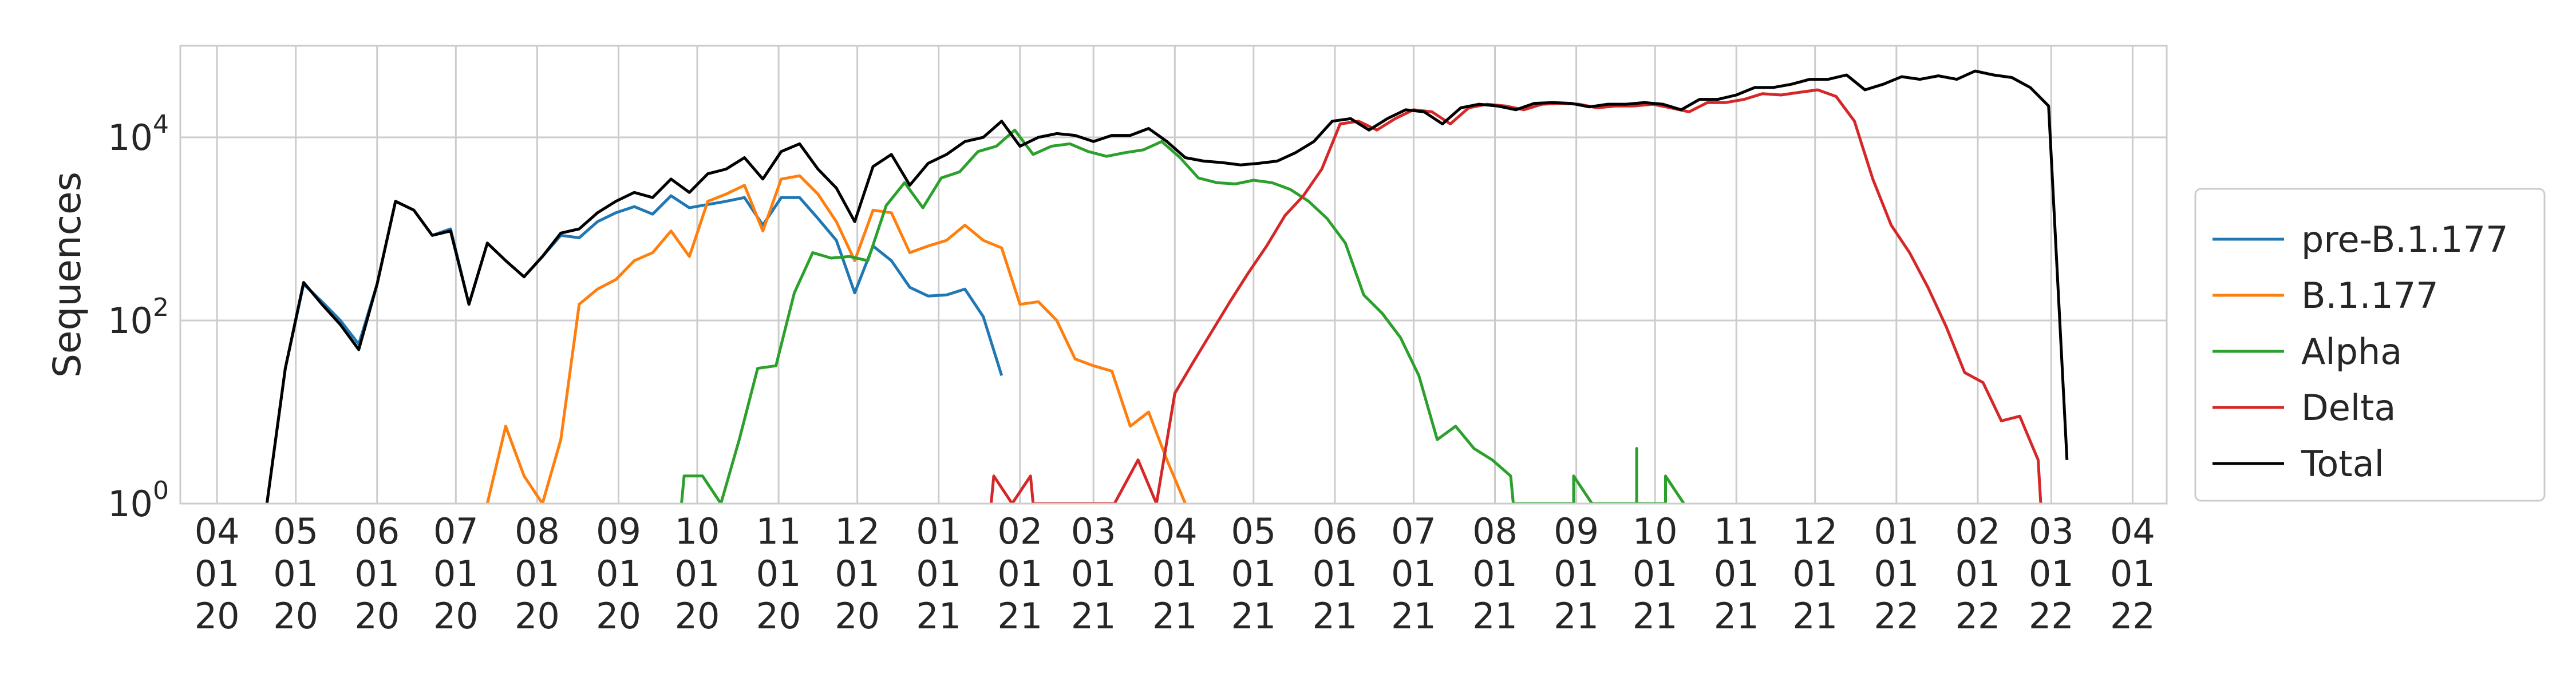 This screenshot has width=2576, height=689. Describe the element at coordinates (1413, 573) in the screenshot. I see `x-tick-label: 07 01 21` at that location.